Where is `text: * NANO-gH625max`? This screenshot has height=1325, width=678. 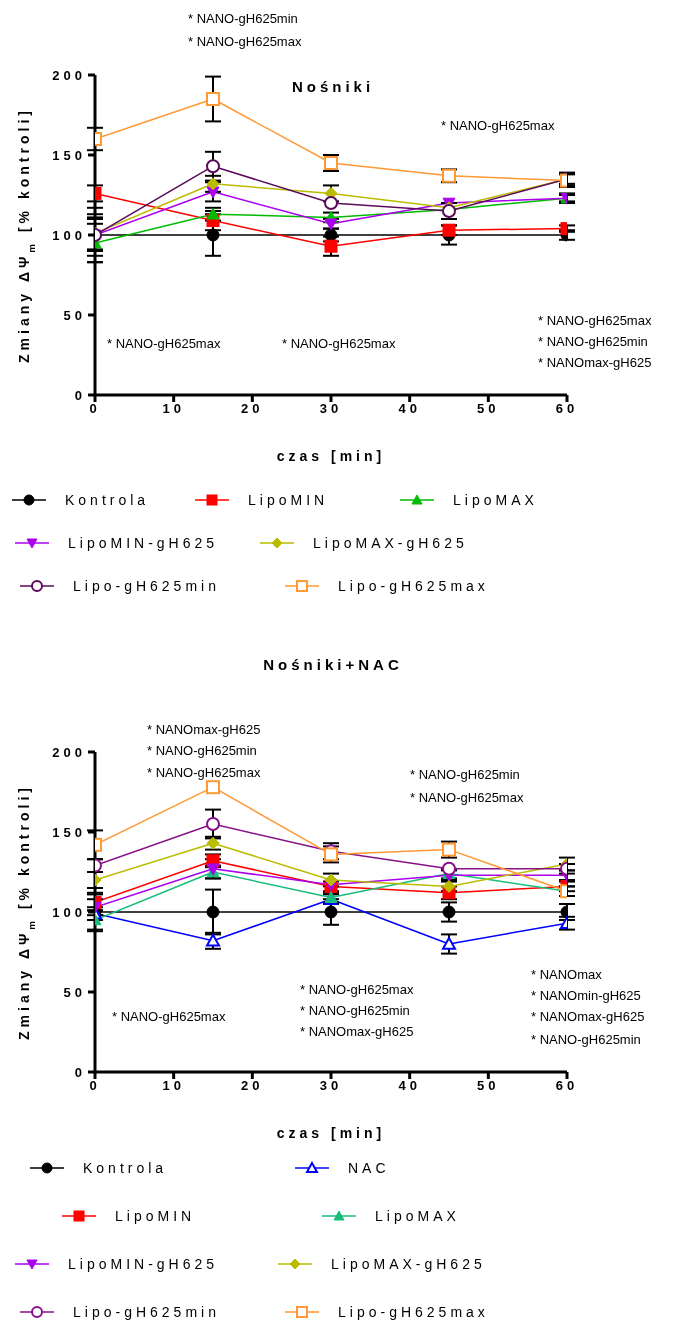 text: * NANO-gH625max is located at coordinates (245, 41).